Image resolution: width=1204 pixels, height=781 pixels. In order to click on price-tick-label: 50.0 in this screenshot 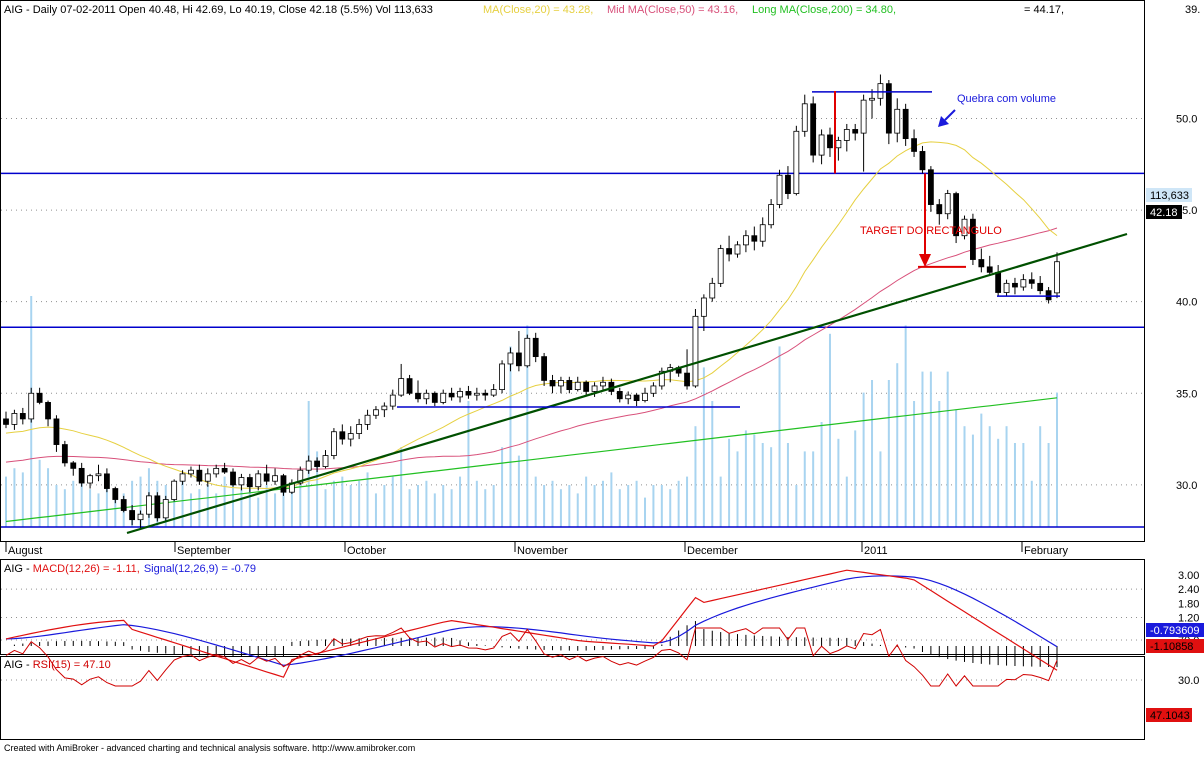, I will do `click(1186, 119)`.